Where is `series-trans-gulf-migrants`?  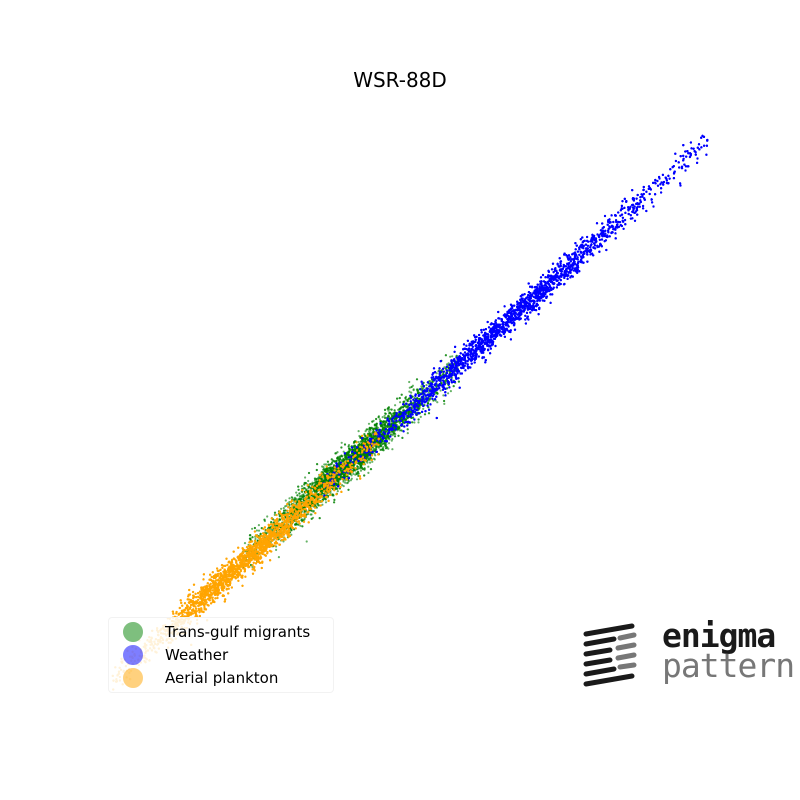 series-trans-gulf-migrants is located at coordinates (351, 462).